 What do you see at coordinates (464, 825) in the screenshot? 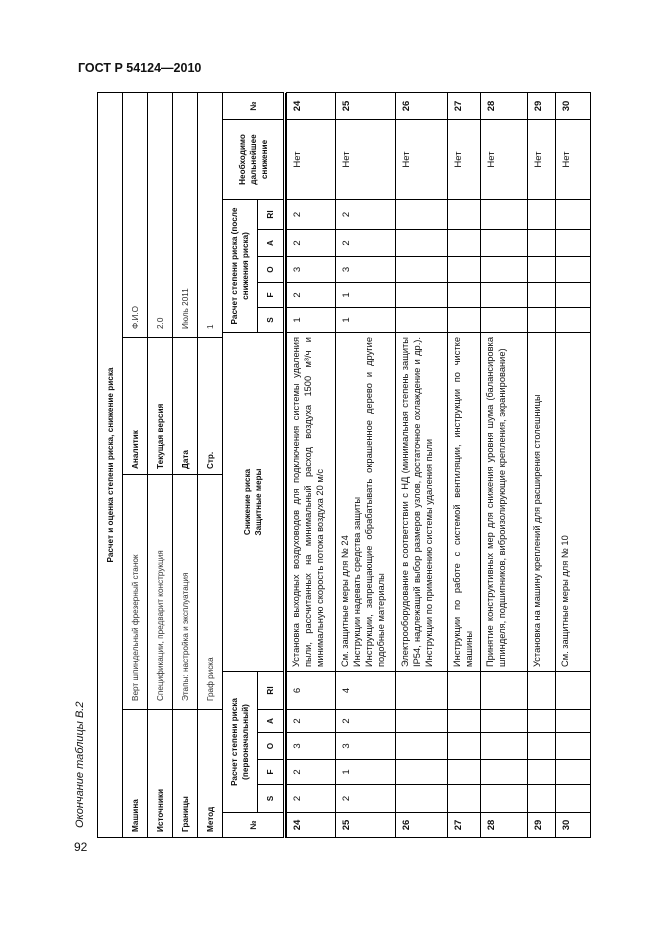
I see `row-number: 27` at bounding box center [464, 825].